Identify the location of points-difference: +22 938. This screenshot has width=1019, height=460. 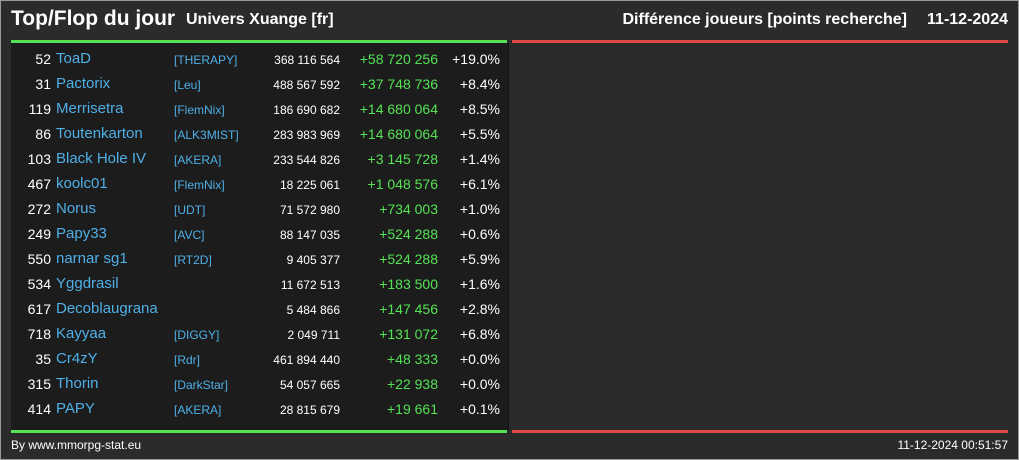
(412, 384).